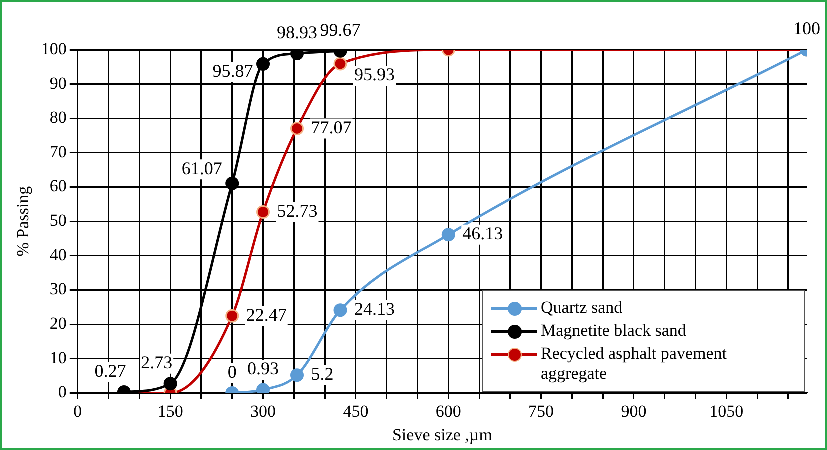  I want to click on y-tick-label: 80, so click(58, 118).